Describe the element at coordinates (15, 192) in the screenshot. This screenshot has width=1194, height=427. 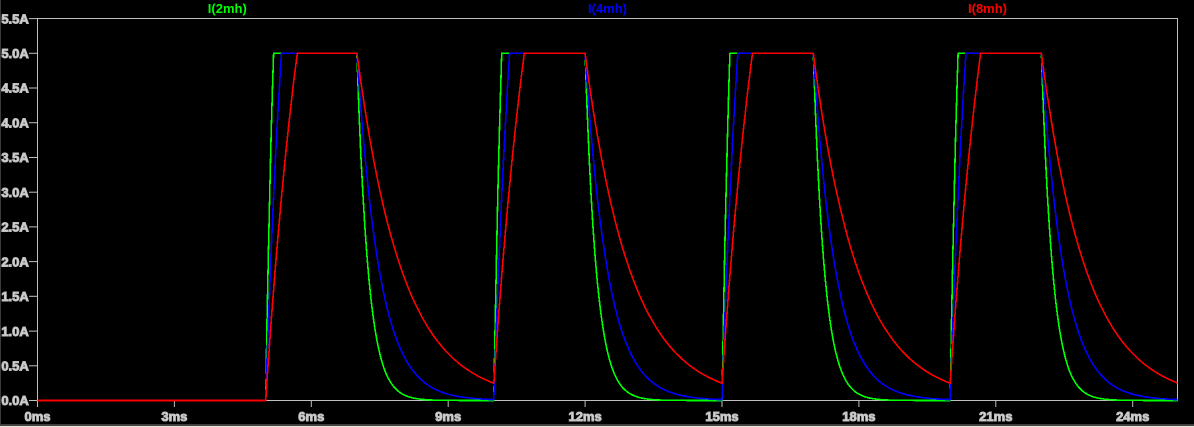
I see `svg-text: 3.0A` at that location.